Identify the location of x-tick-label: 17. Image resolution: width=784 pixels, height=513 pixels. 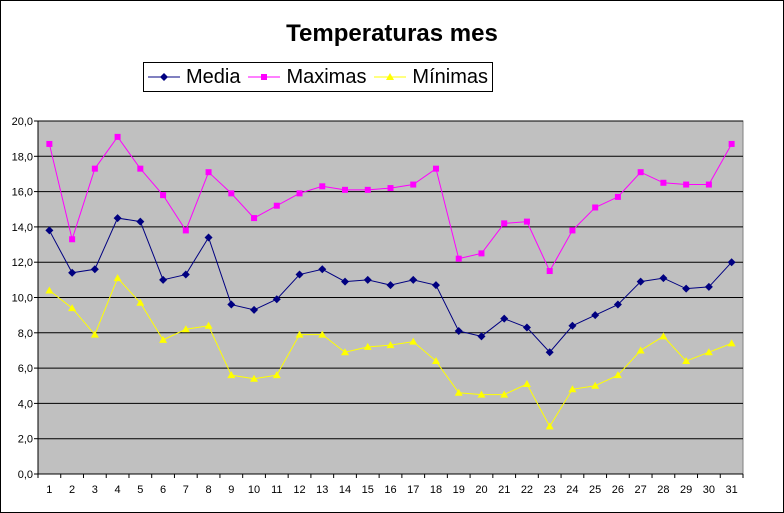
(413, 490).